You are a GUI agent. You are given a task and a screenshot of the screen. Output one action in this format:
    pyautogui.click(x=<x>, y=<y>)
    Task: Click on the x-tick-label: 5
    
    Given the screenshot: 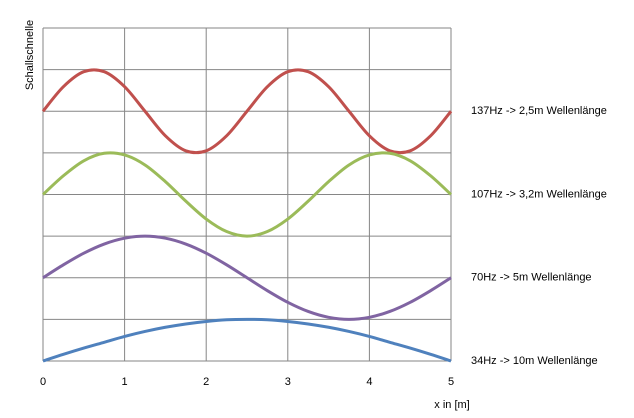 What is the action you would take?
    pyautogui.click(x=451, y=382)
    